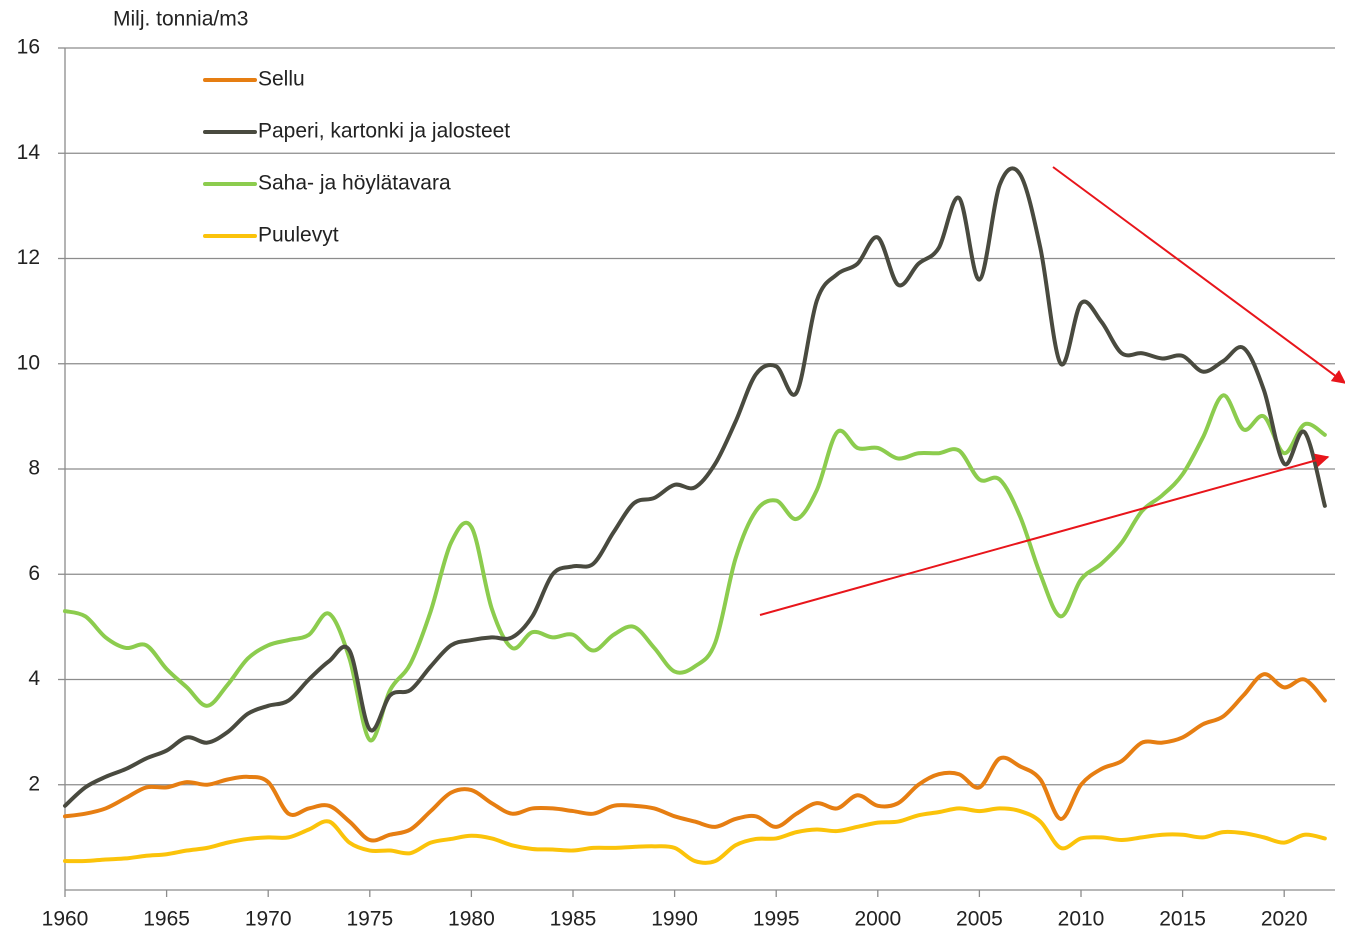 This screenshot has height=938, width=1345. Describe the element at coordinates (1284, 919) in the screenshot. I see `x-tick-label: 2020` at that location.